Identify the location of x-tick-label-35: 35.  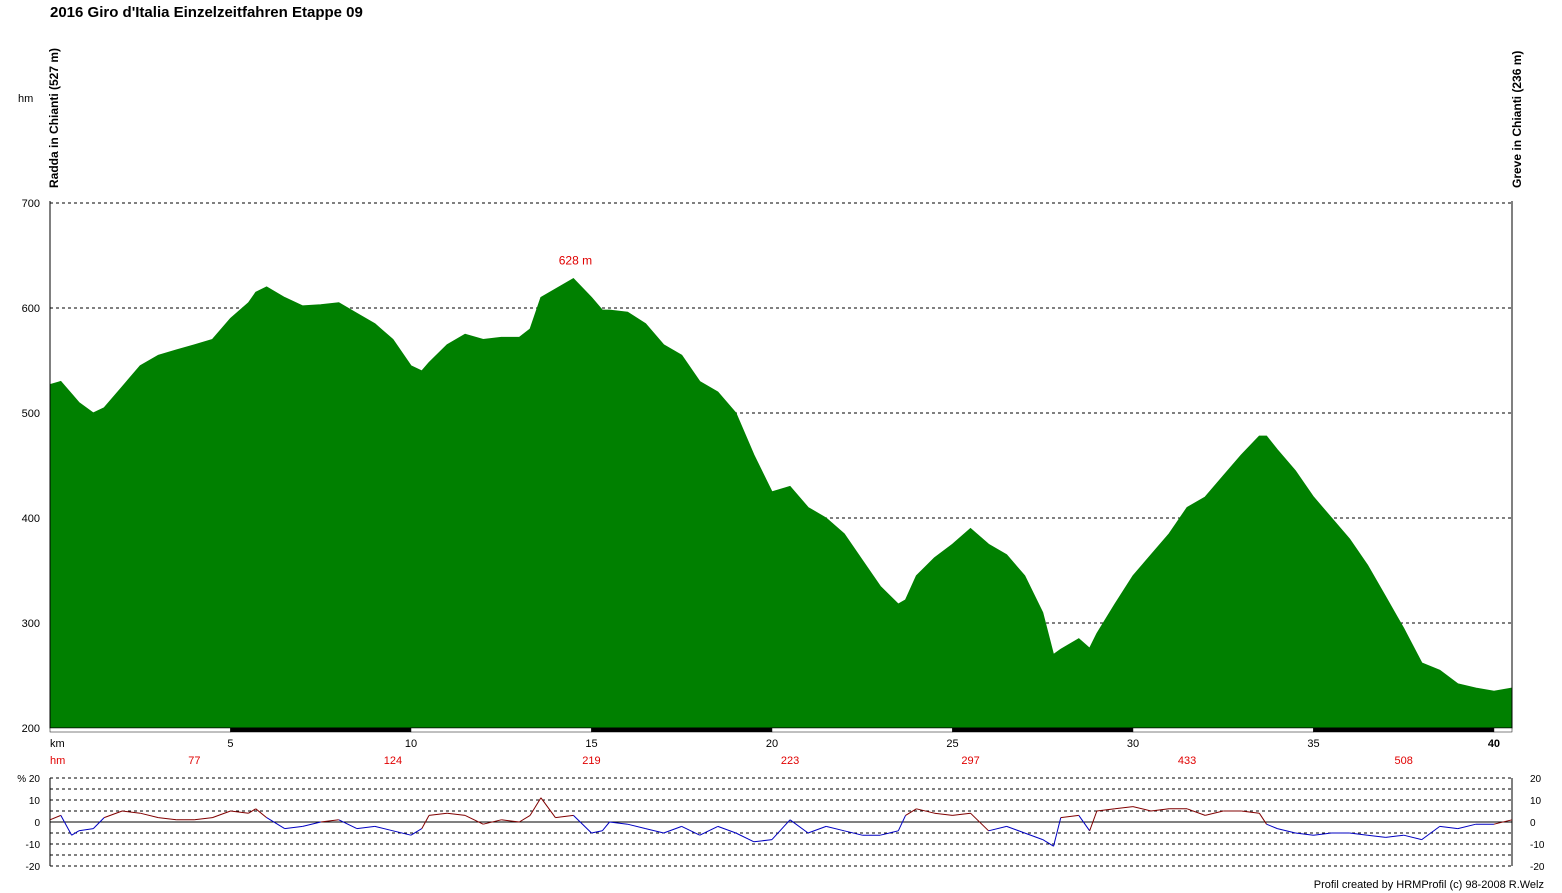
(1313, 744).